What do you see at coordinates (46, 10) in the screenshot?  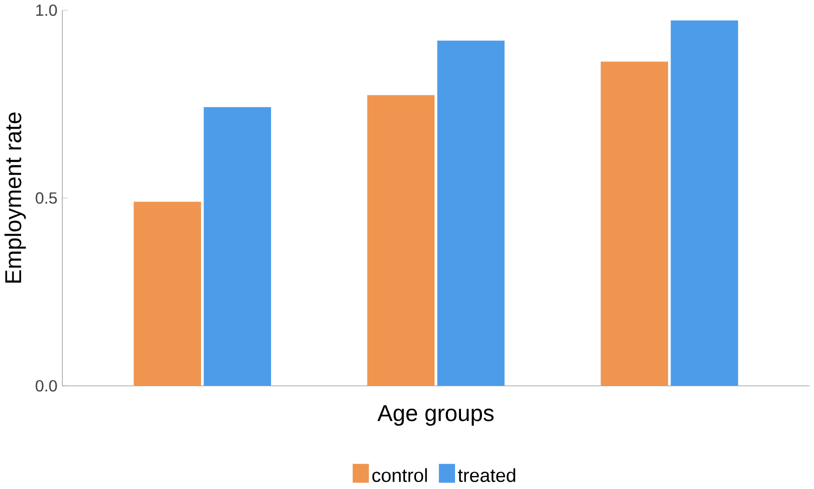 I see `y-tick-label: 1.0` at bounding box center [46, 10].